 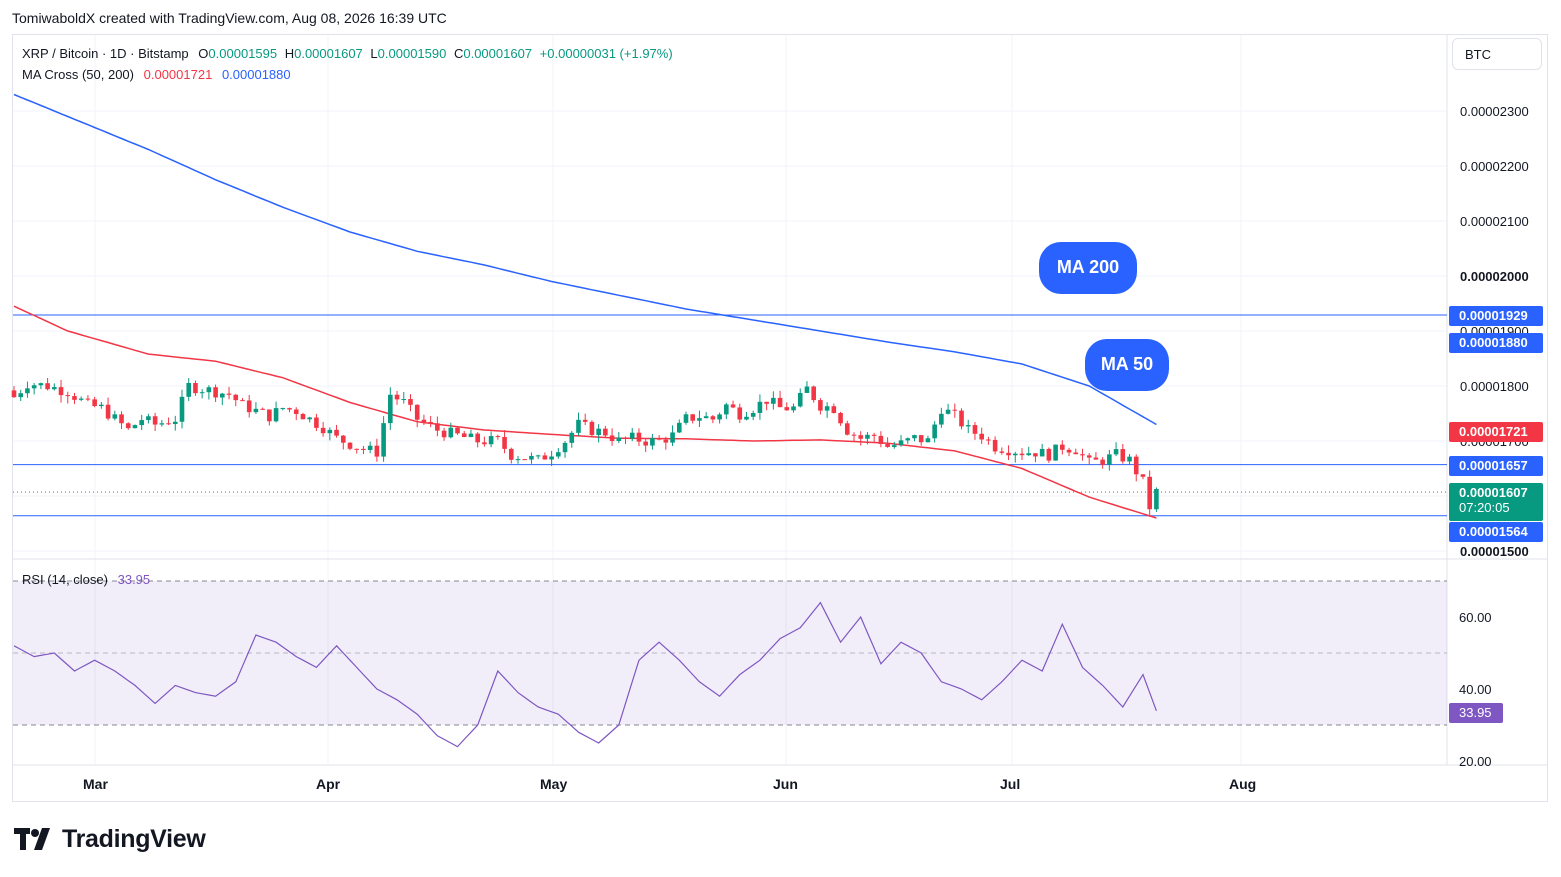 I want to click on level-tag-1657: 0.00001657, so click(x=1496, y=466).